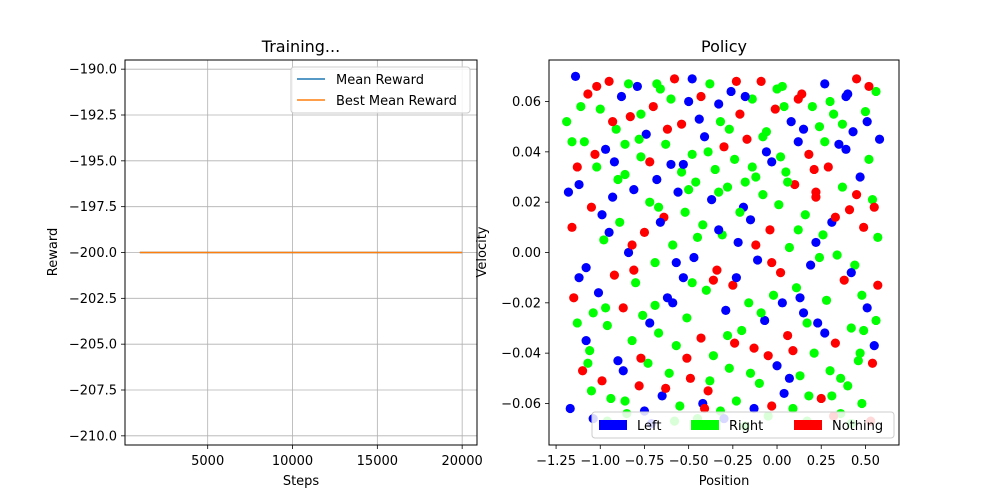 The image size is (1000, 500). What do you see at coordinates (380, 80) in the screenshot?
I see `legend-label-mean-reward: Mean Reward` at bounding box center [380, 80].